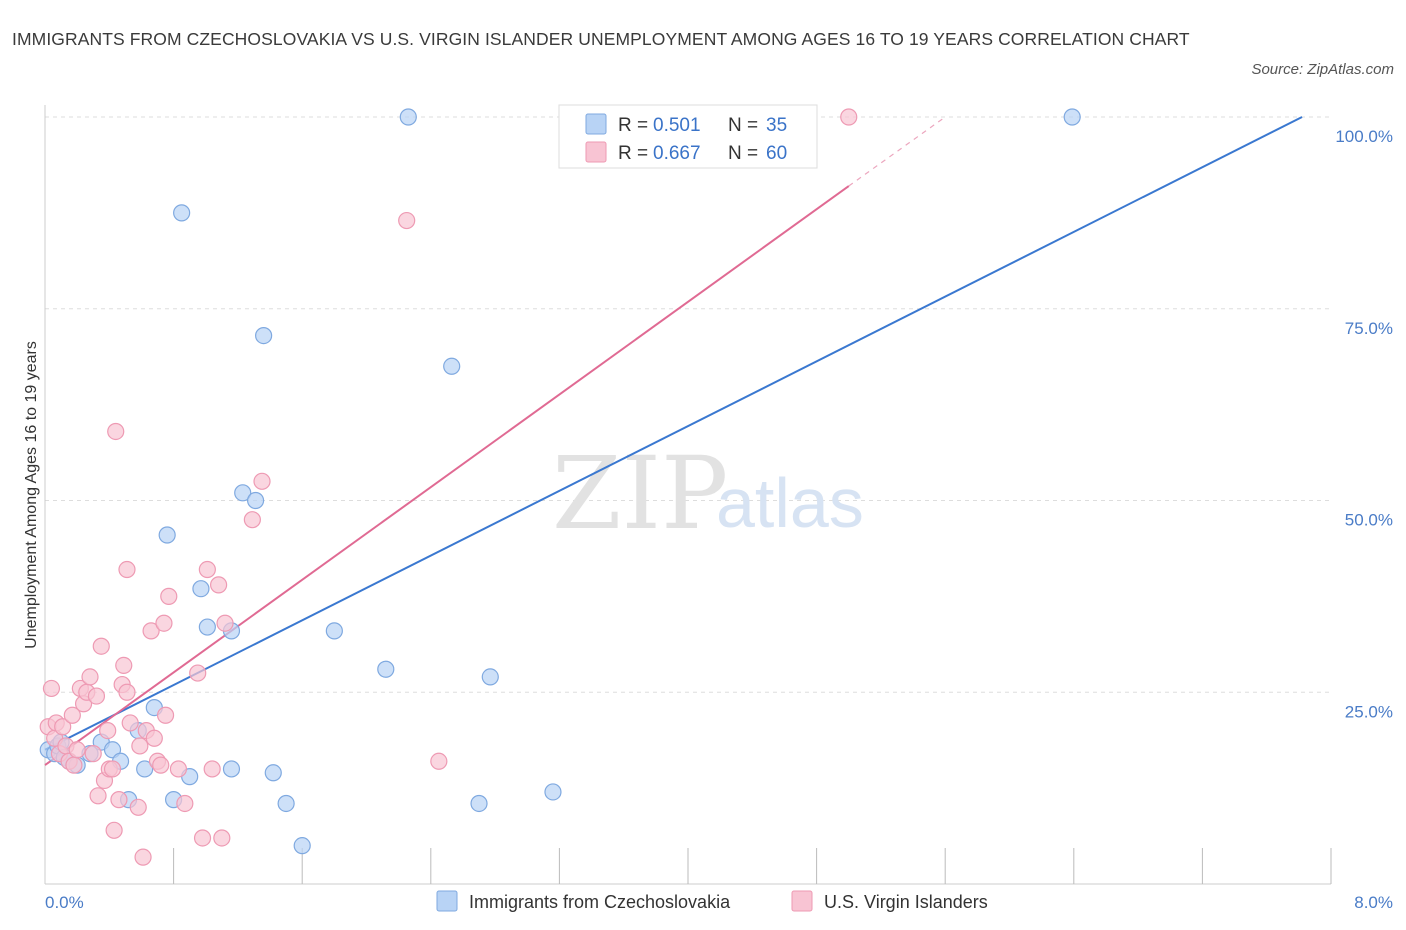  Describe the element at coordinates (447, 901) in the screenshot. I see `bottom-legend-swatch-blue` at that location.